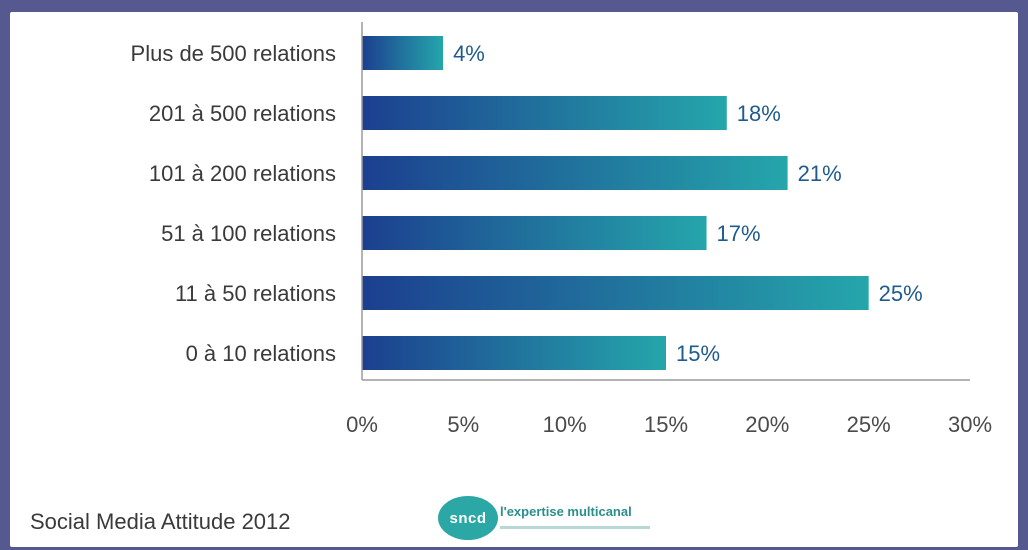 This screenshot has width=1028, height=550. I want to click on source-caption: Social Media Attitude 2012, so click(160, 521).